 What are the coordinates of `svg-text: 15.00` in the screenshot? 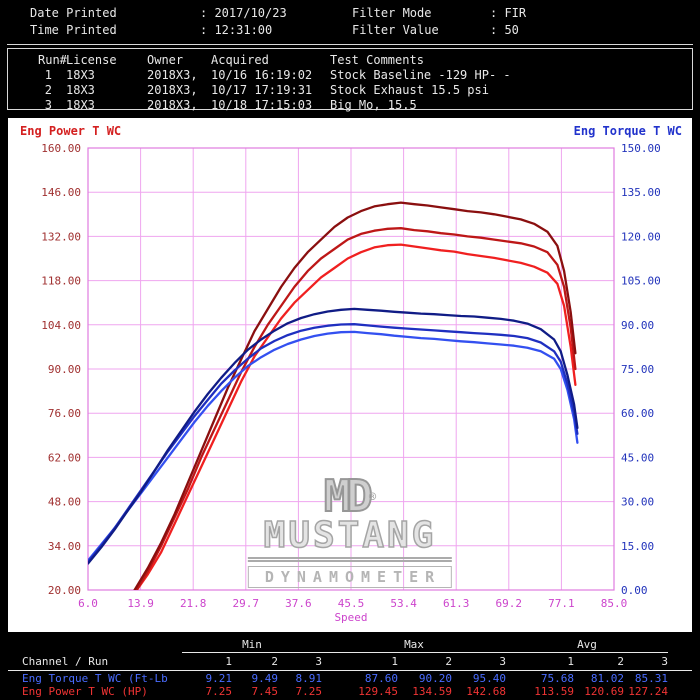 It's located at (637, 546).